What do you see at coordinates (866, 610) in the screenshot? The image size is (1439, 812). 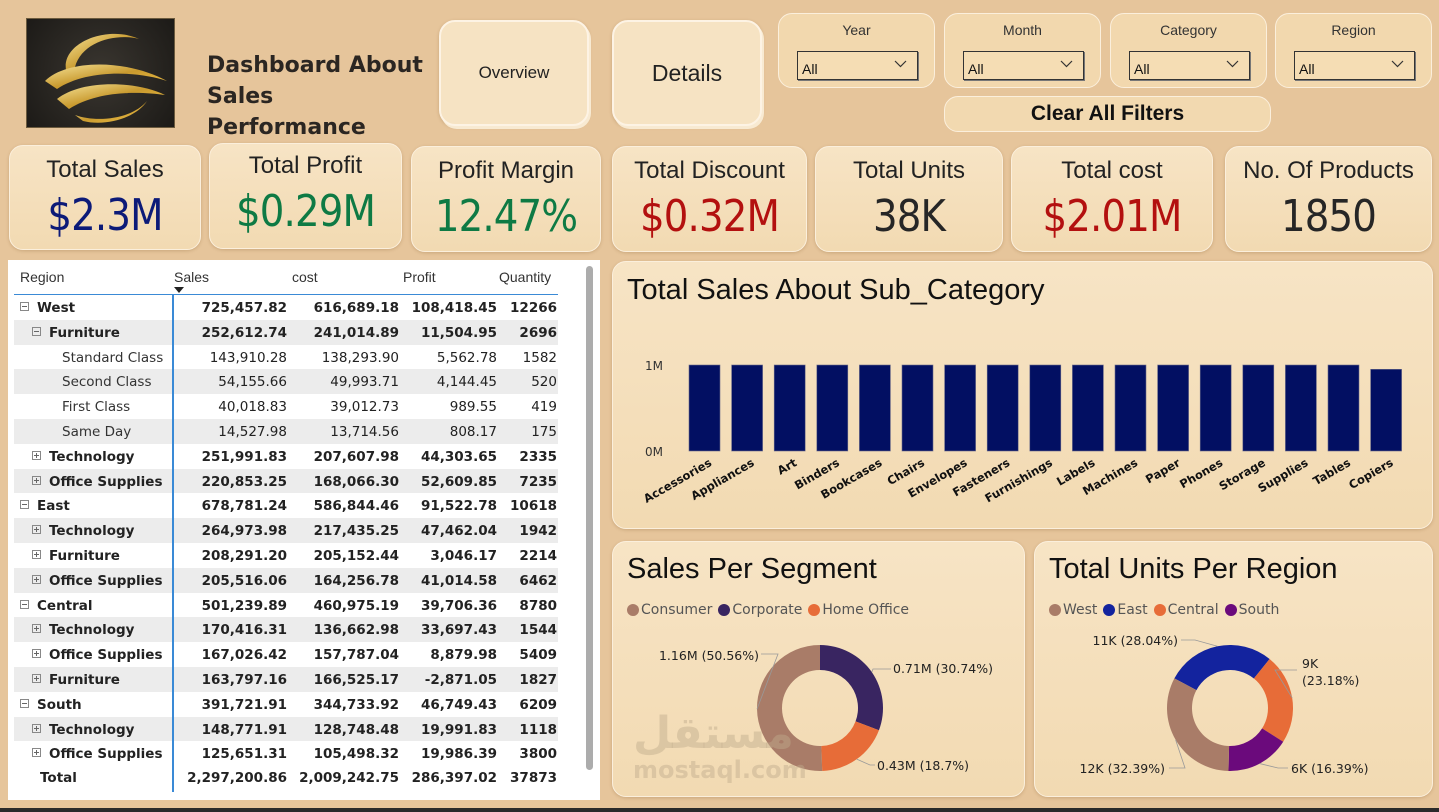 I see `legend-label: Home Office` at bounding box center [866, 610].